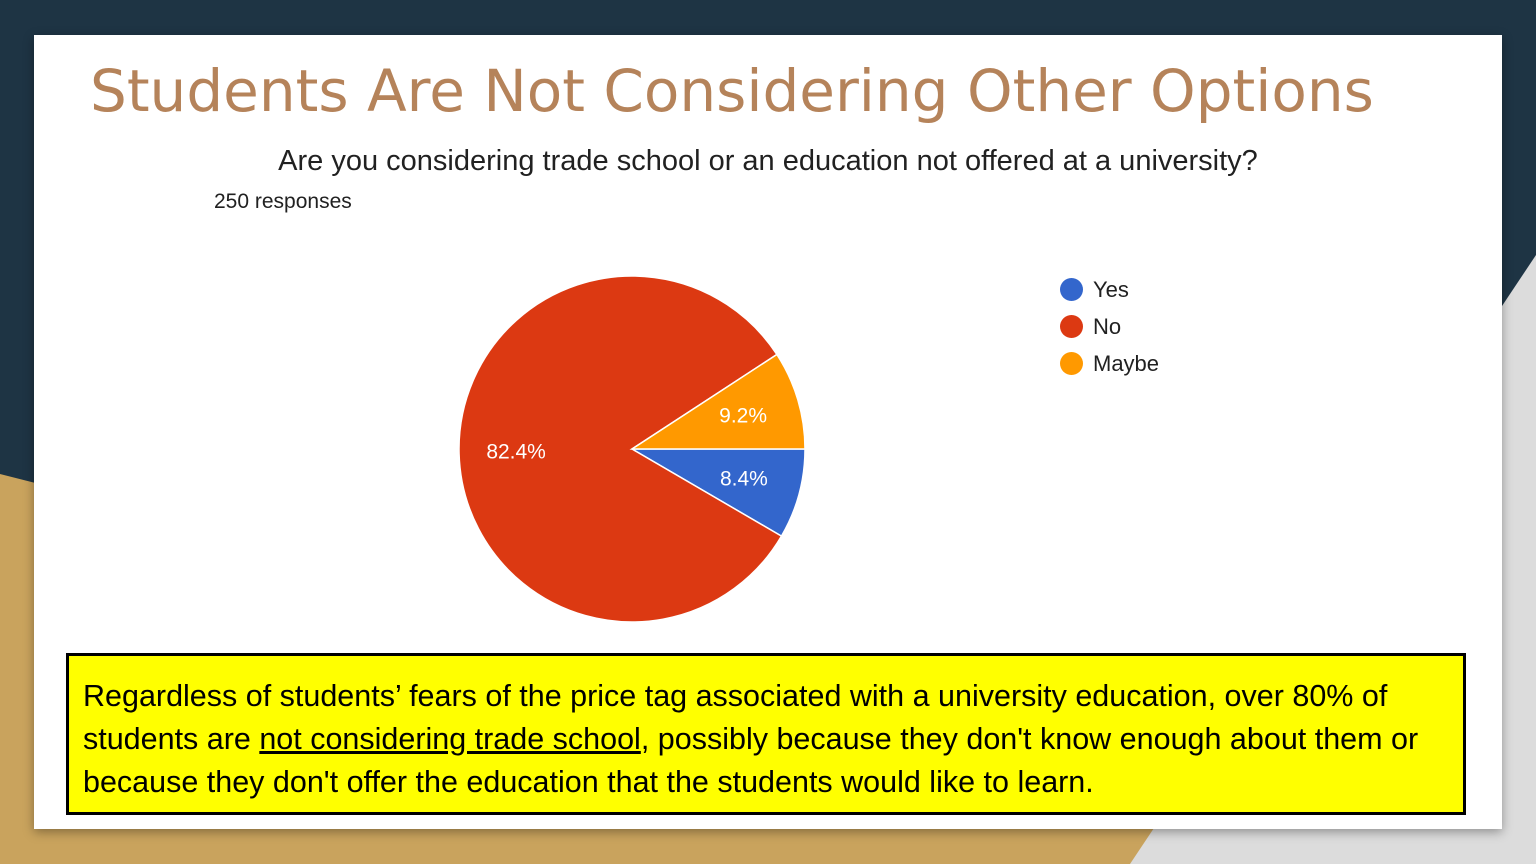 This screenshot has height=864, width=1536. I want to click on pie-slice-no, so click(620, 449).